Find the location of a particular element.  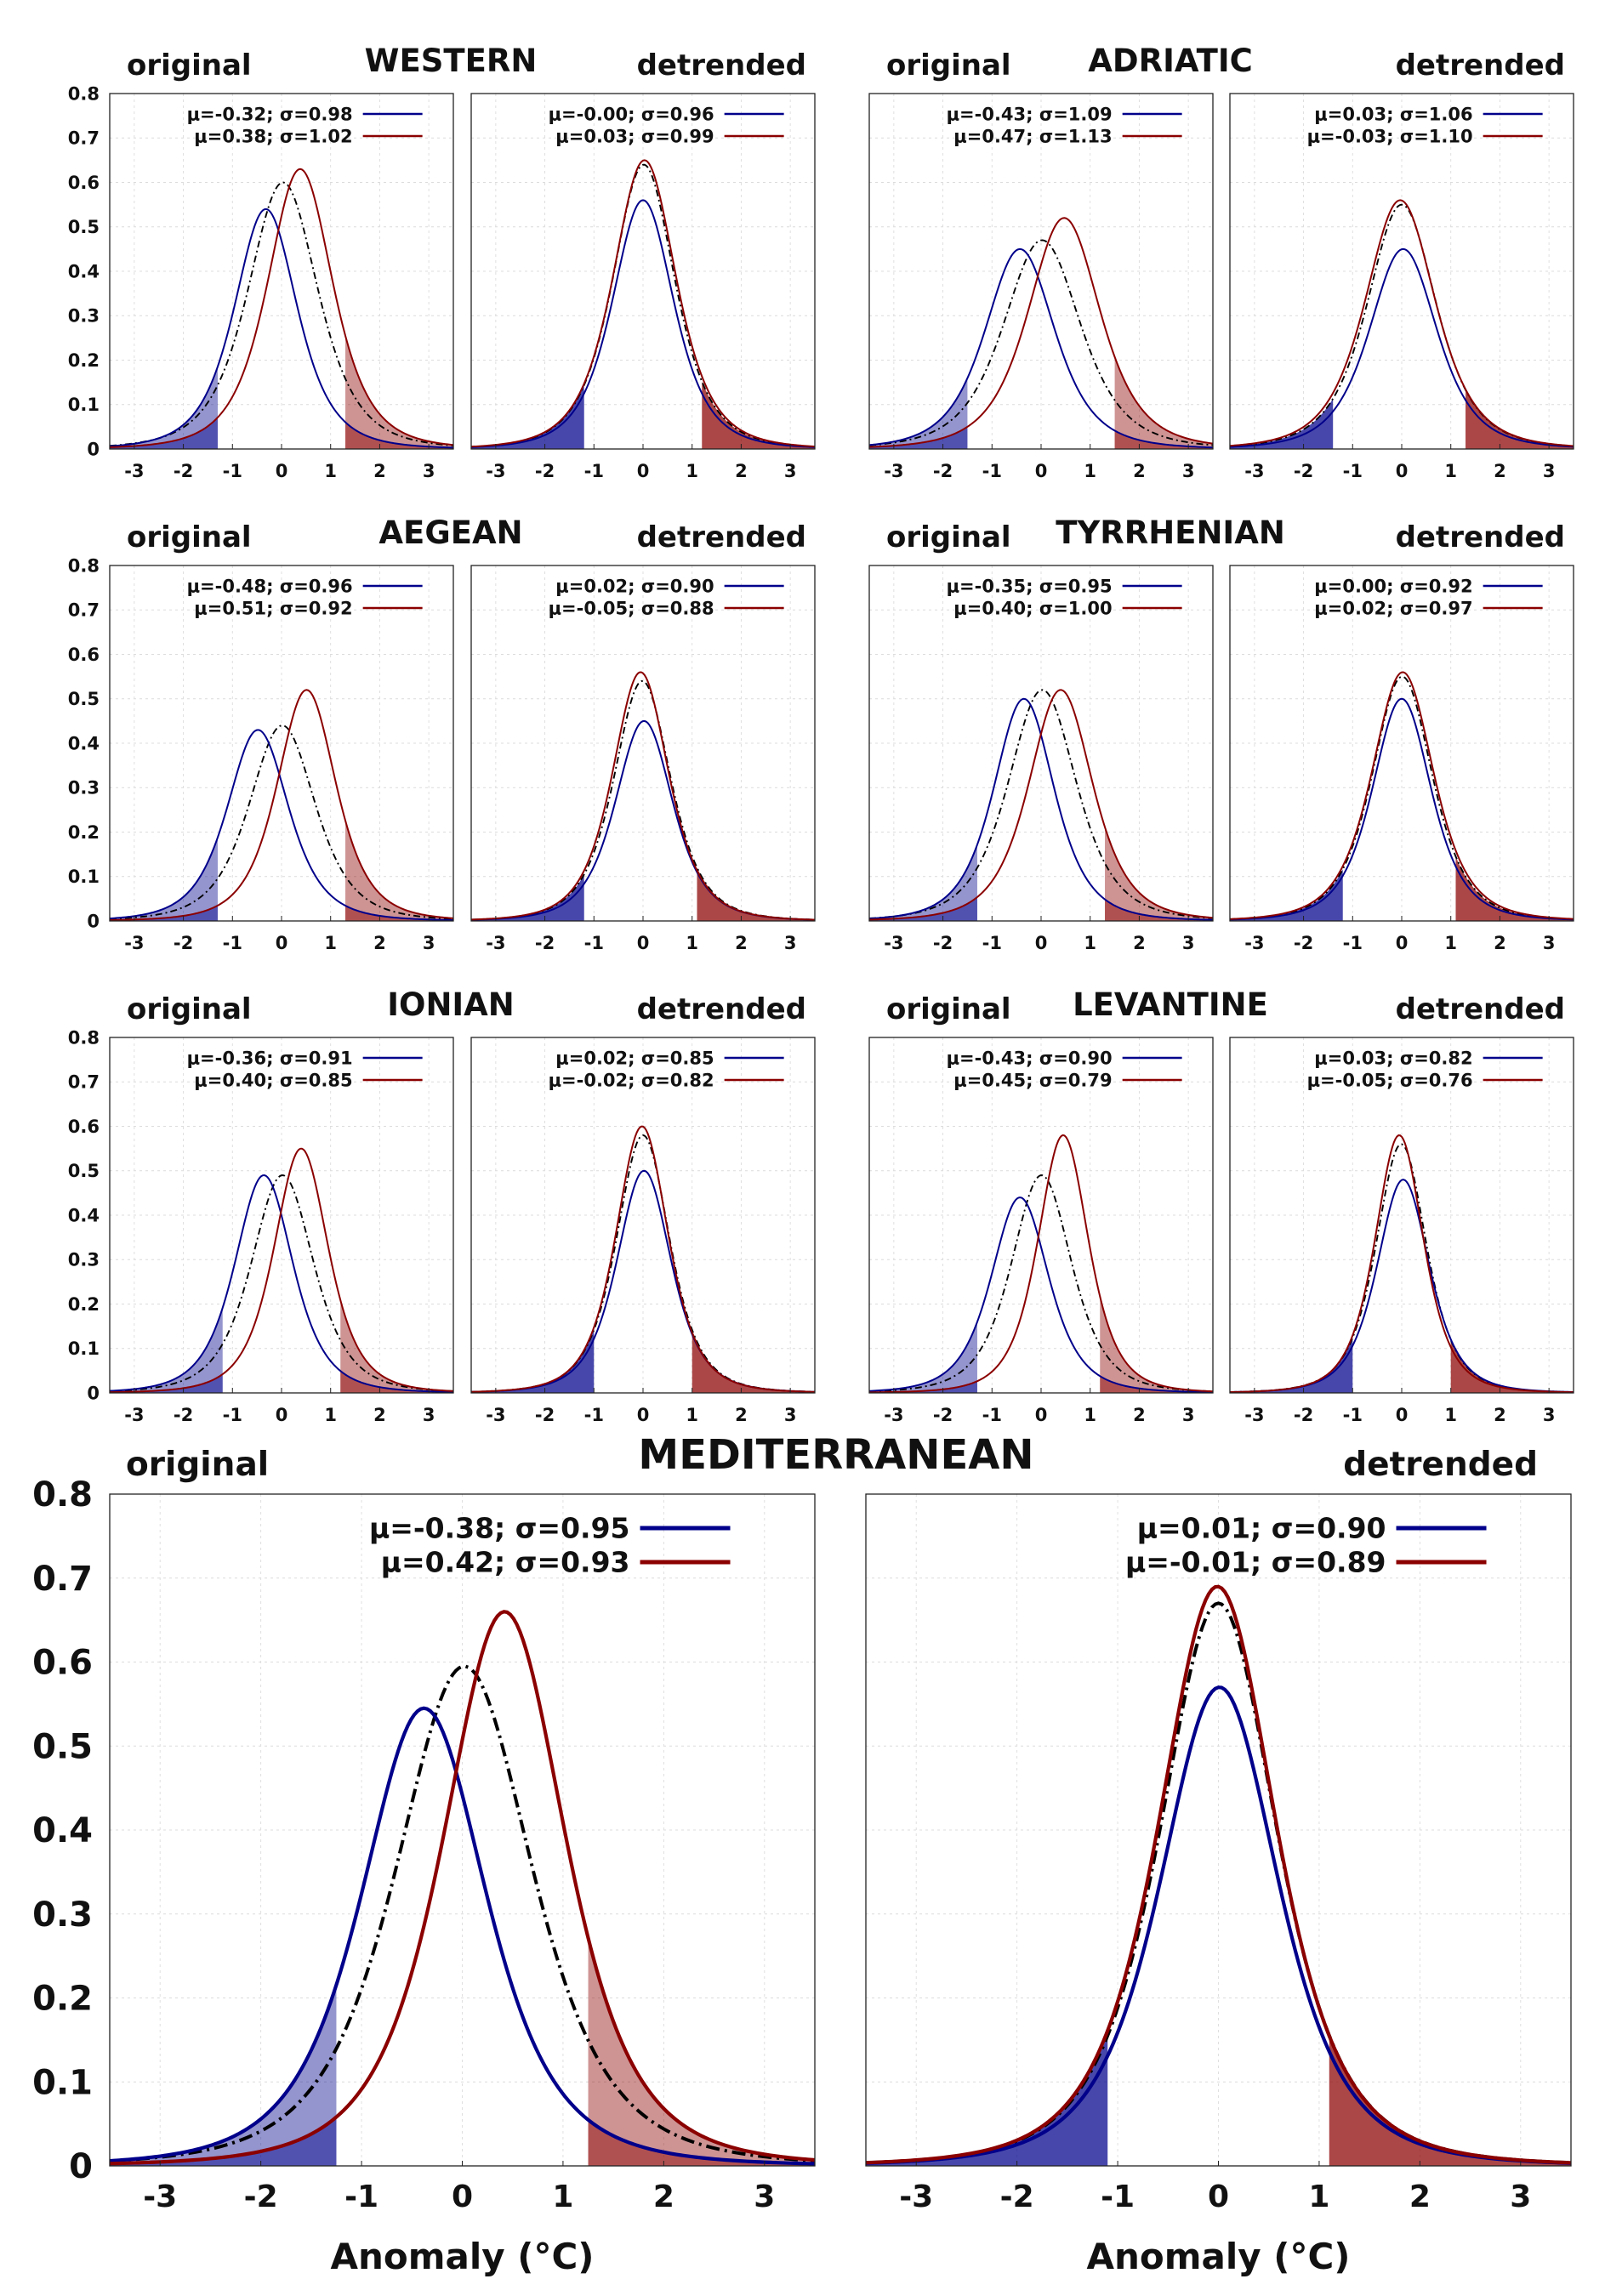

legend-label-warm: μ=0.40; σ=0.85 is located at coordinates (273, 1080).